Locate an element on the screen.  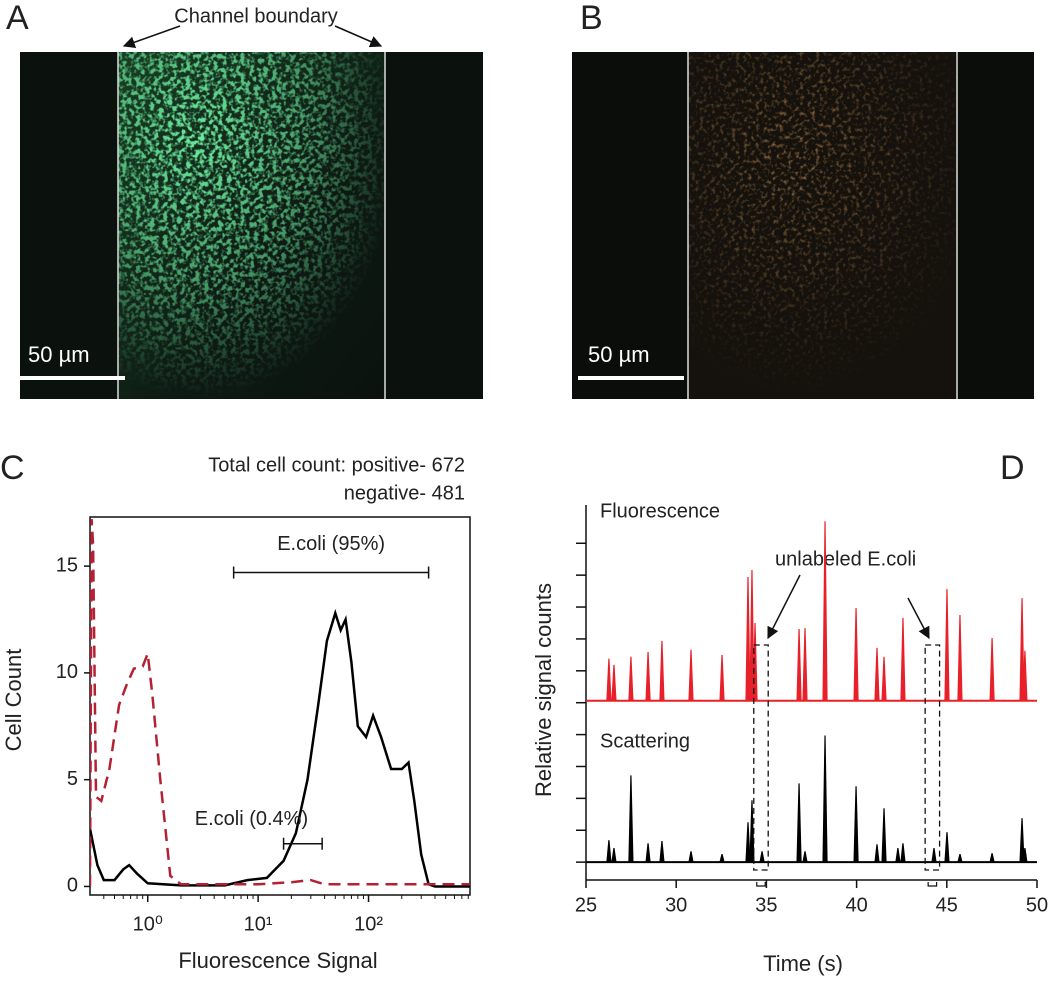
y-tick-label: 10 is located at coordinates (67, 672).